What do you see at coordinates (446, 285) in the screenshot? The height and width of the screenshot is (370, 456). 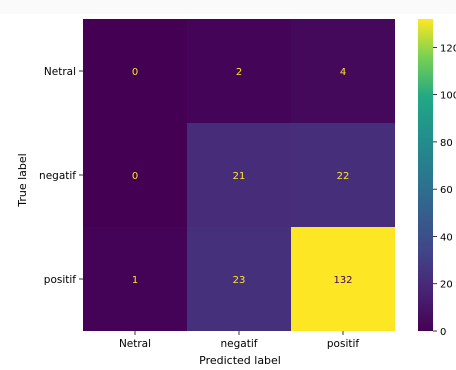 I see `colorbar-tick-label: 20` at bounding box center [446, 285].